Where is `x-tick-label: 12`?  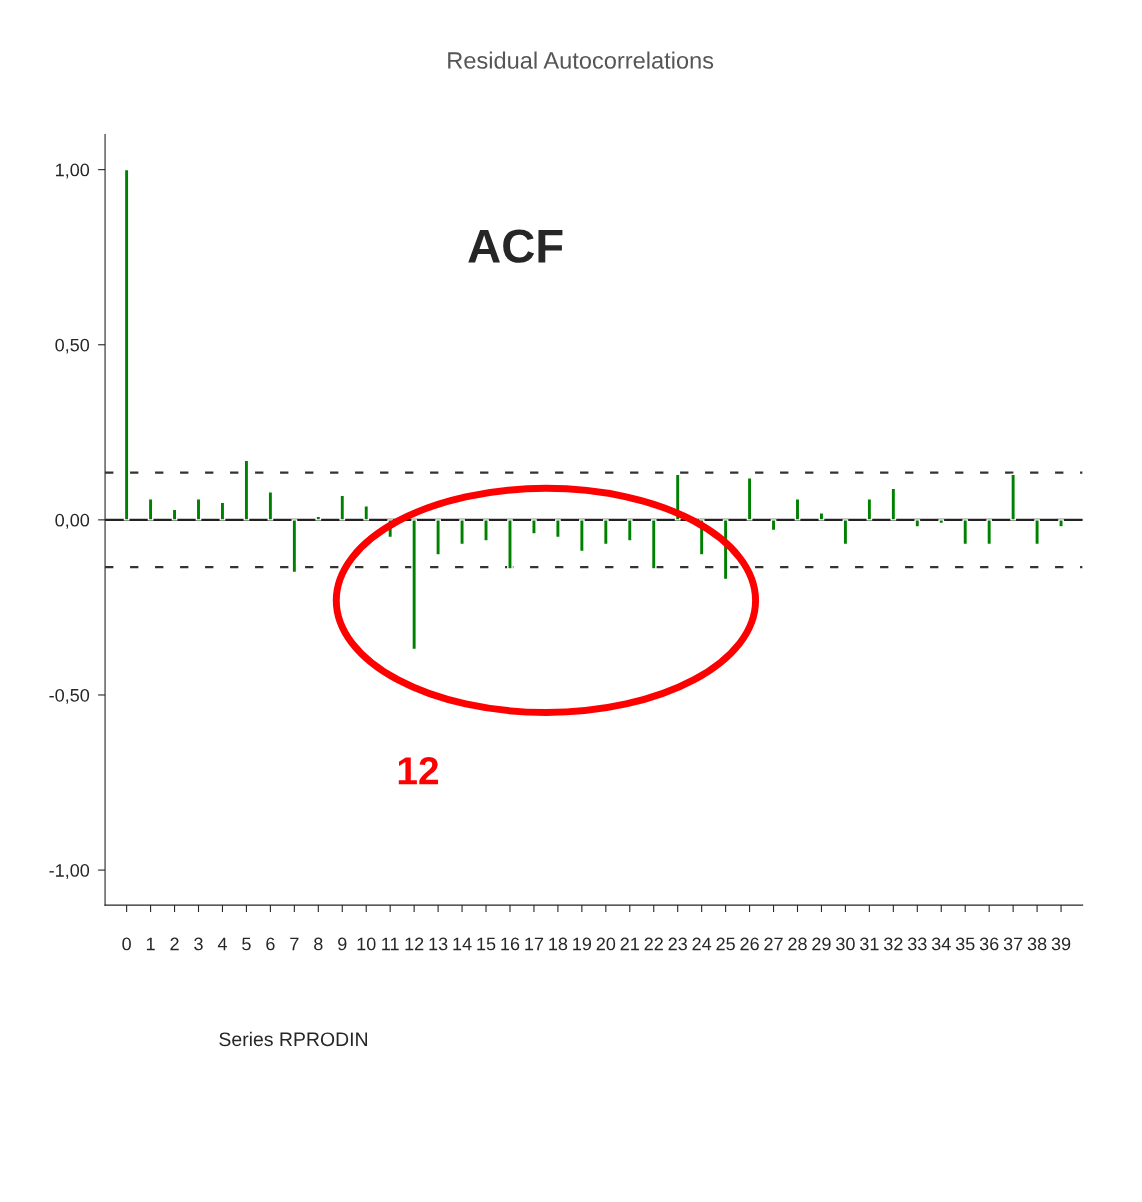 x-tick-label: 12 is located at coordinates (414, 944).